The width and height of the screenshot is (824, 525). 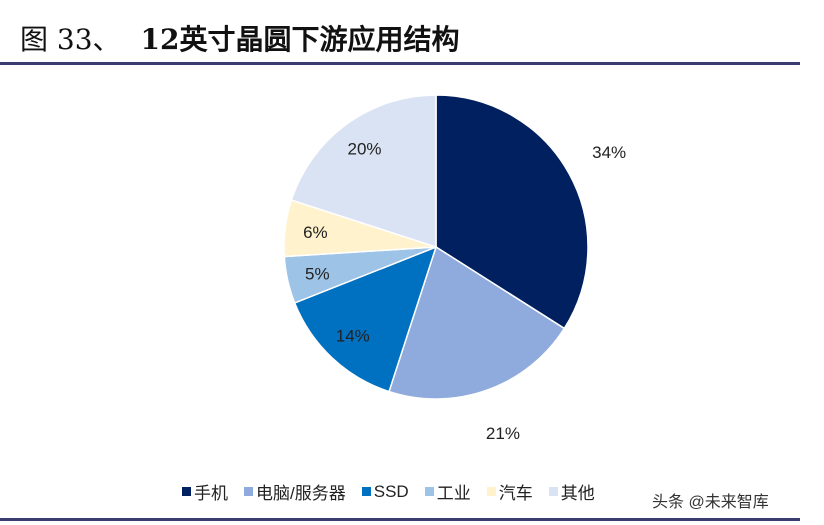 I want to click on top-rule, so click(x=400, y=63).